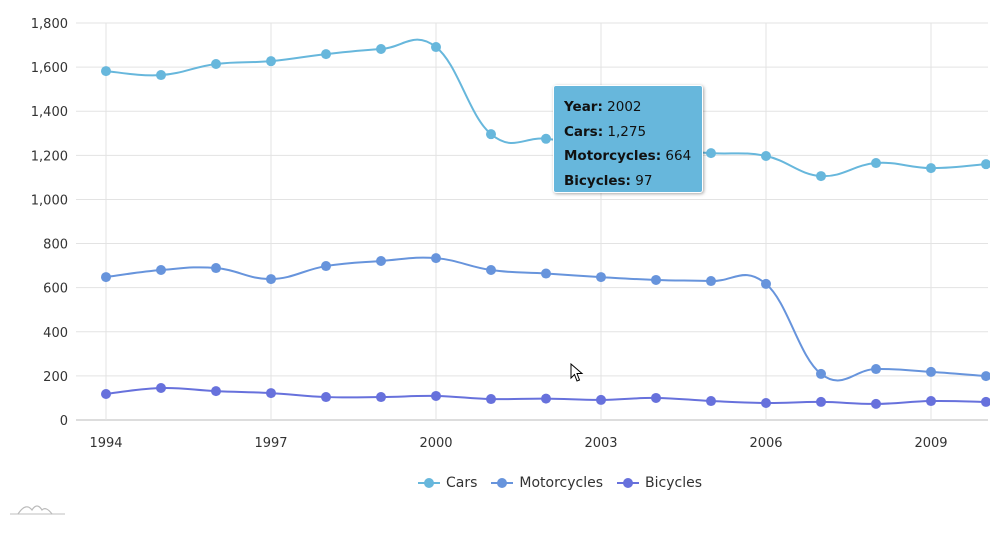  What do you see at coordinates (600, 443) in the screenshot?
I see `x-tick-label: 2003` at bounding box center [600, 443].